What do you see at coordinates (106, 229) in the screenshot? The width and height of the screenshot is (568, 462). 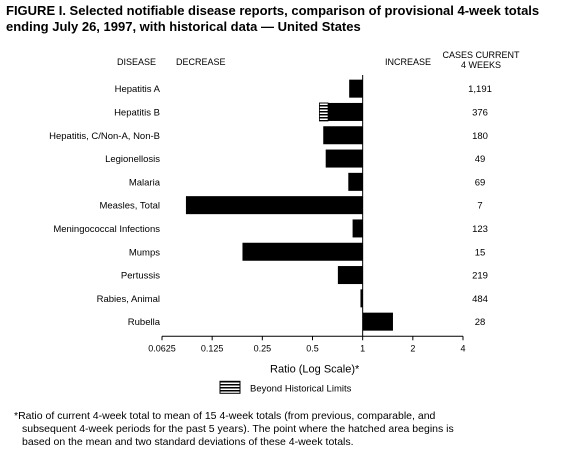 I see `category-label: Meningococcal Infections` at bounding box center [106, 229].